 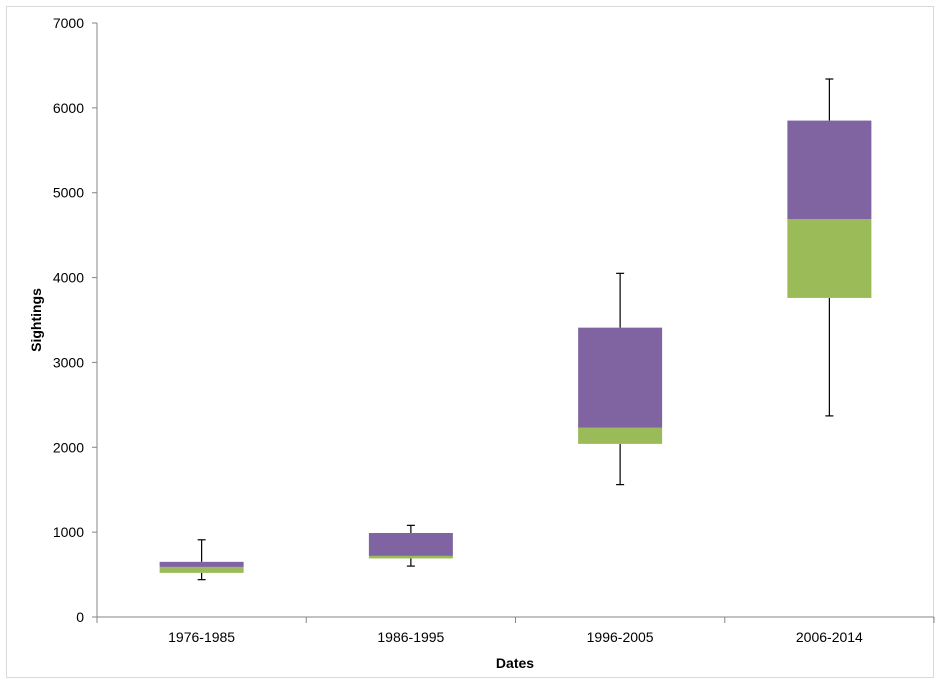 I want to click on y-tick-label: 1000, so click(x=68, y=532).